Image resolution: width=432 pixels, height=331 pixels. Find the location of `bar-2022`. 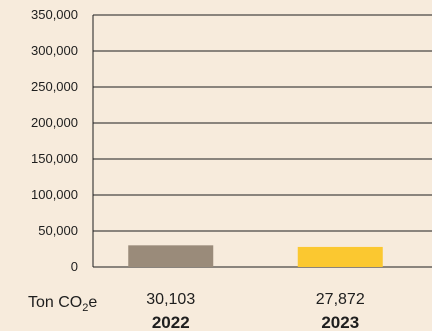

bar-2022 is located at coordinates (171, 256).